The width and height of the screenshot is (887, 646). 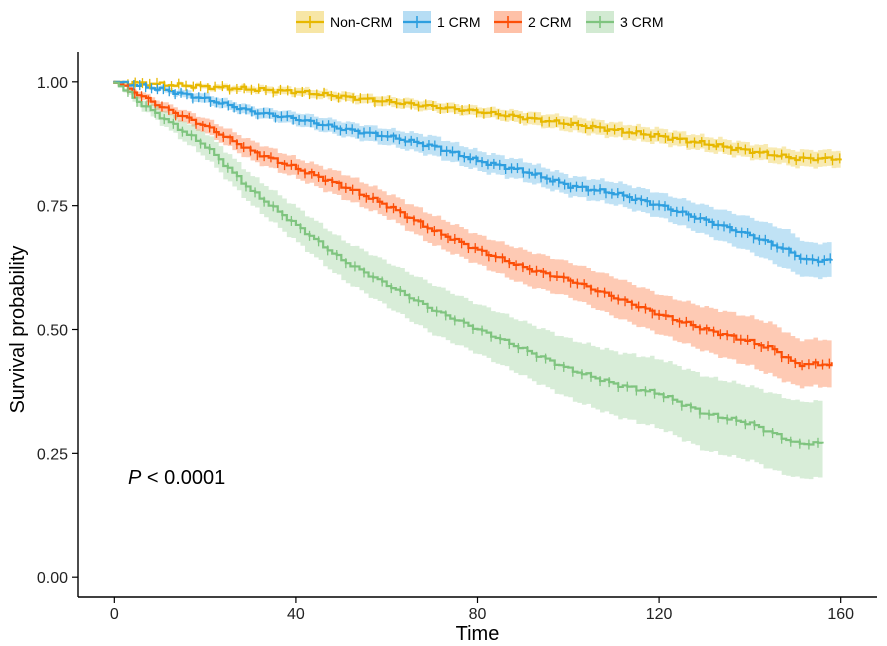 I want to click on legend-item-non-crm: Non-CRM, so click(x=344, y=22).